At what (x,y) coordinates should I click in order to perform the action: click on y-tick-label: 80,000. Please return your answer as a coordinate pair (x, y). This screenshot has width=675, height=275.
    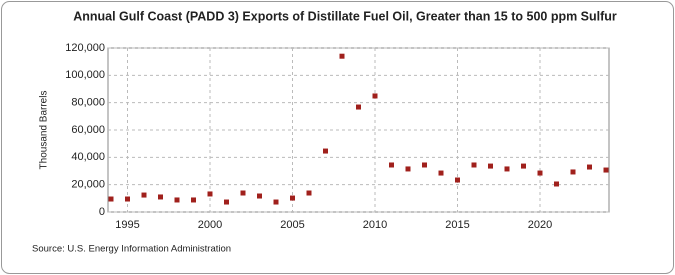
    Looking at the image, I should click on (88, 103).